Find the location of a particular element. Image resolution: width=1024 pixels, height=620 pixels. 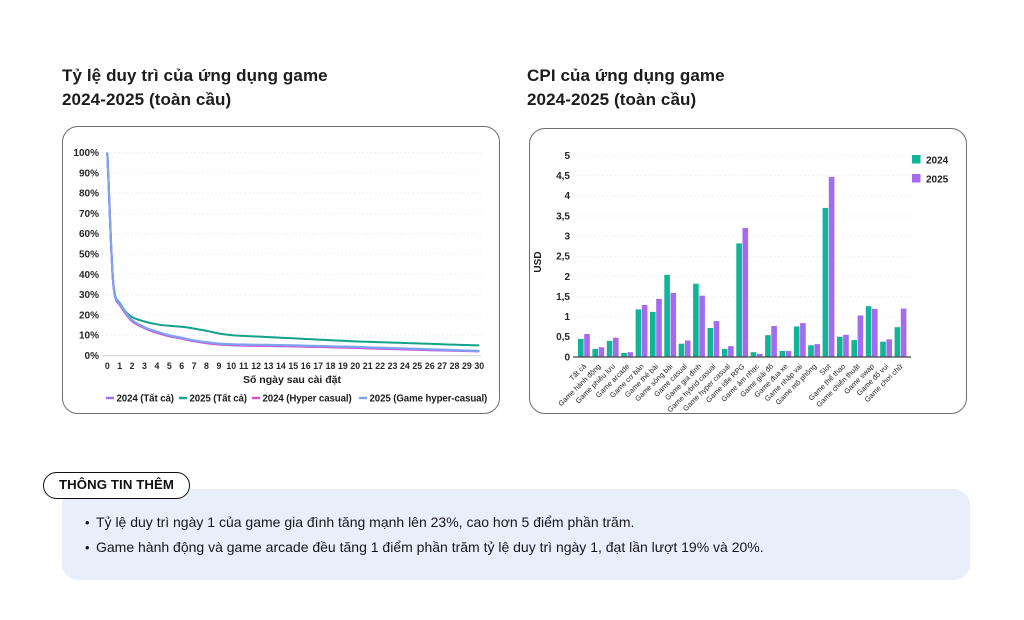

svg-text: 7 is located at coordinates (193, 366).